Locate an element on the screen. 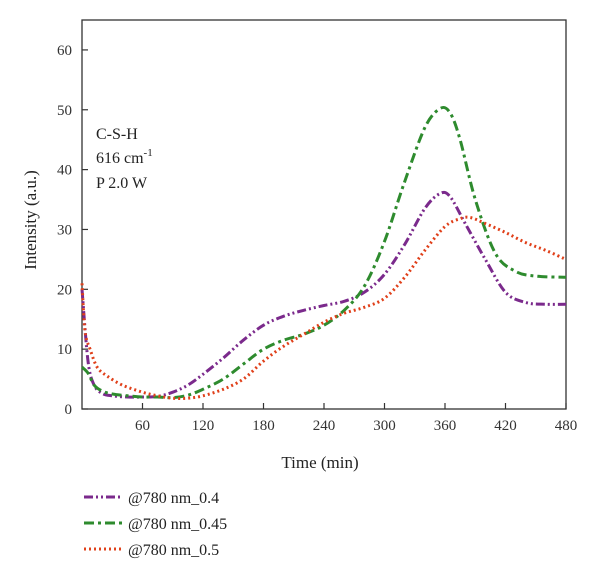 The image size is (600, 578). legend: @780 nm_0.4 @780 nm_0.45 @780 nm_0.5 is located at coordinates (155, 524).